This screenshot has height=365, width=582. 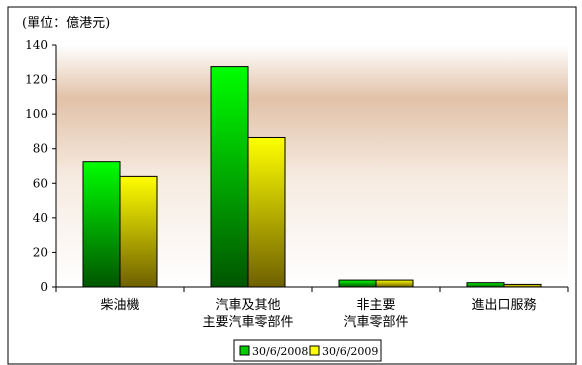 I want to click on category-label: 柴油機, so click(x=119, y=305).